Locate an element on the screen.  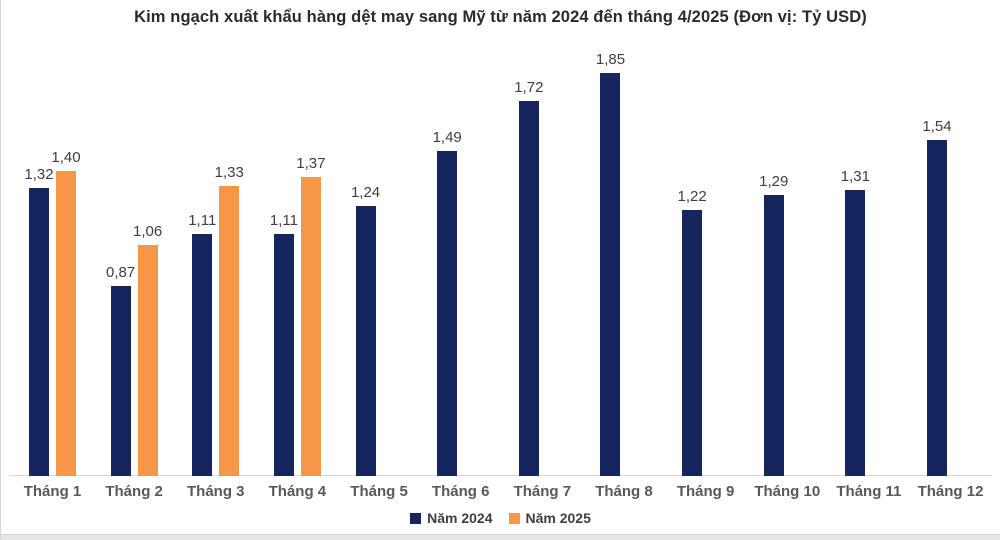
bar-năm-2025-thang-2 is located at coordinates (147, 360).